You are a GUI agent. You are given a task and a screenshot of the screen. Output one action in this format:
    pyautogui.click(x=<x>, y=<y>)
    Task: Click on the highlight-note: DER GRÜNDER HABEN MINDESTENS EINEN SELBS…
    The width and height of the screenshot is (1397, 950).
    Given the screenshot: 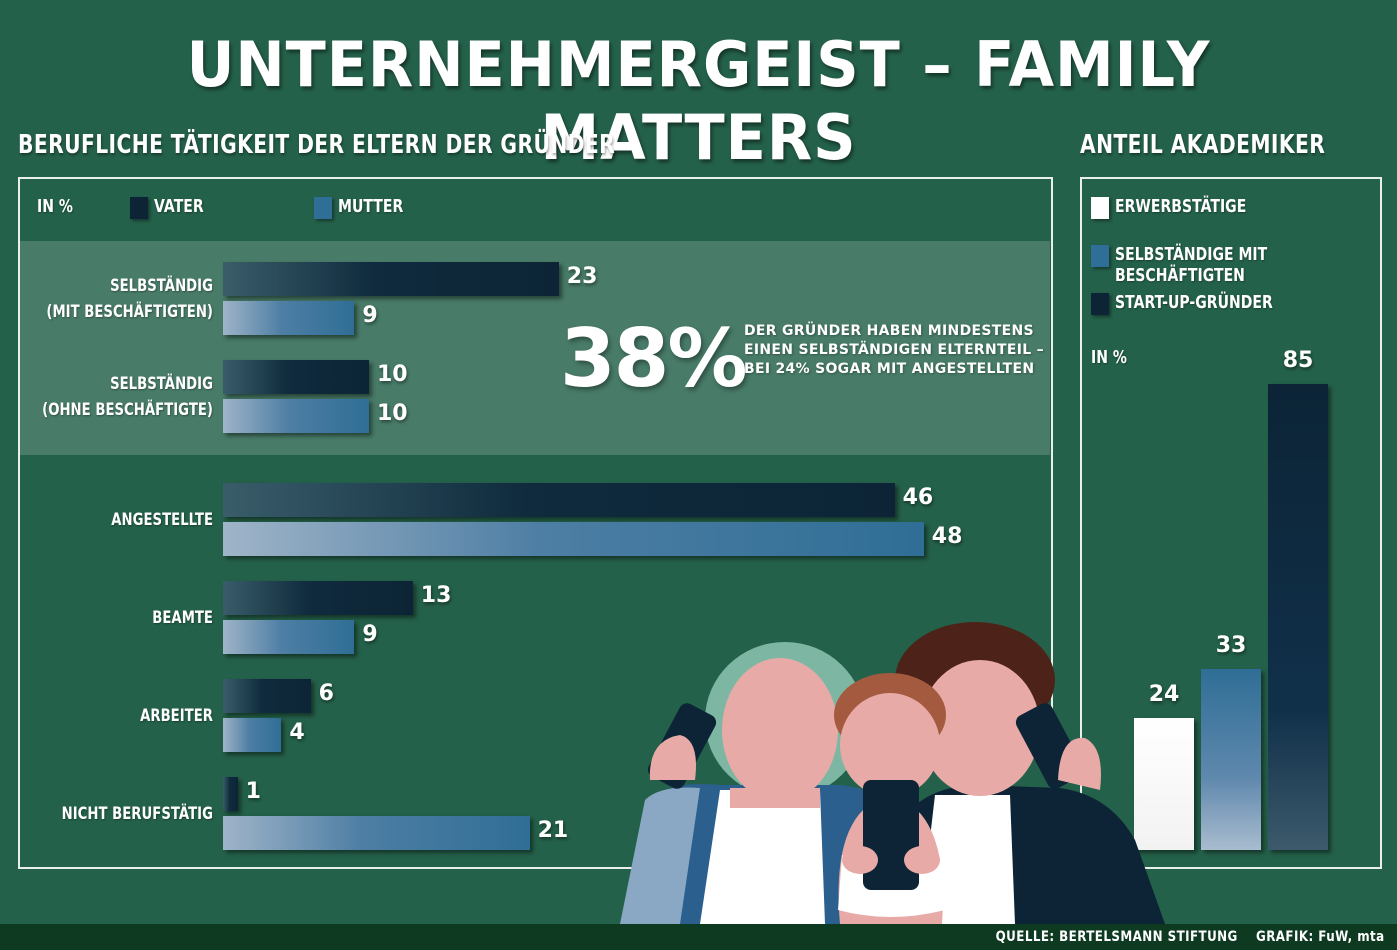 What is the action you would take?
    pyautogui.click(x=904, y=350)
    